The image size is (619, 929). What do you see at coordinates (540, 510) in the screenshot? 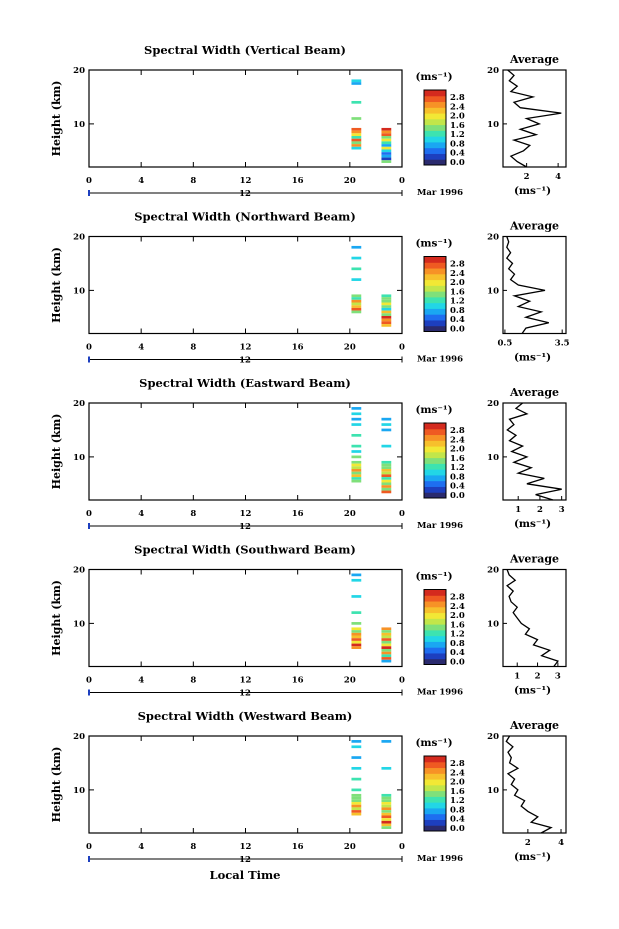
I see `average-x-tick-label: 2` at bounding box center [540, 510].